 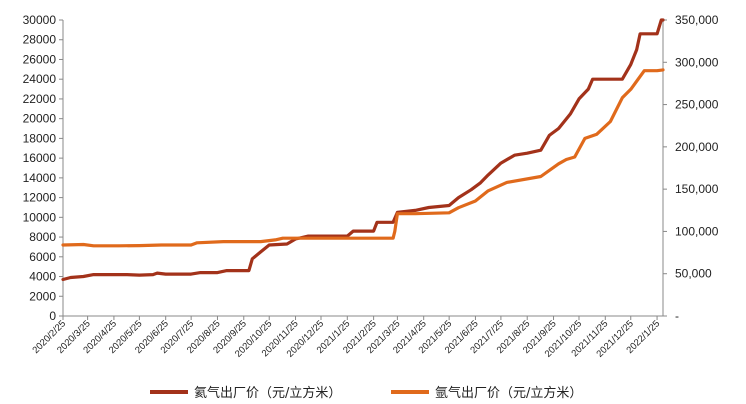 What do you see at coordinates (40, 217) in the screenshot?
I see `left-tick-label: 10000` at bounding box center [40, 217].